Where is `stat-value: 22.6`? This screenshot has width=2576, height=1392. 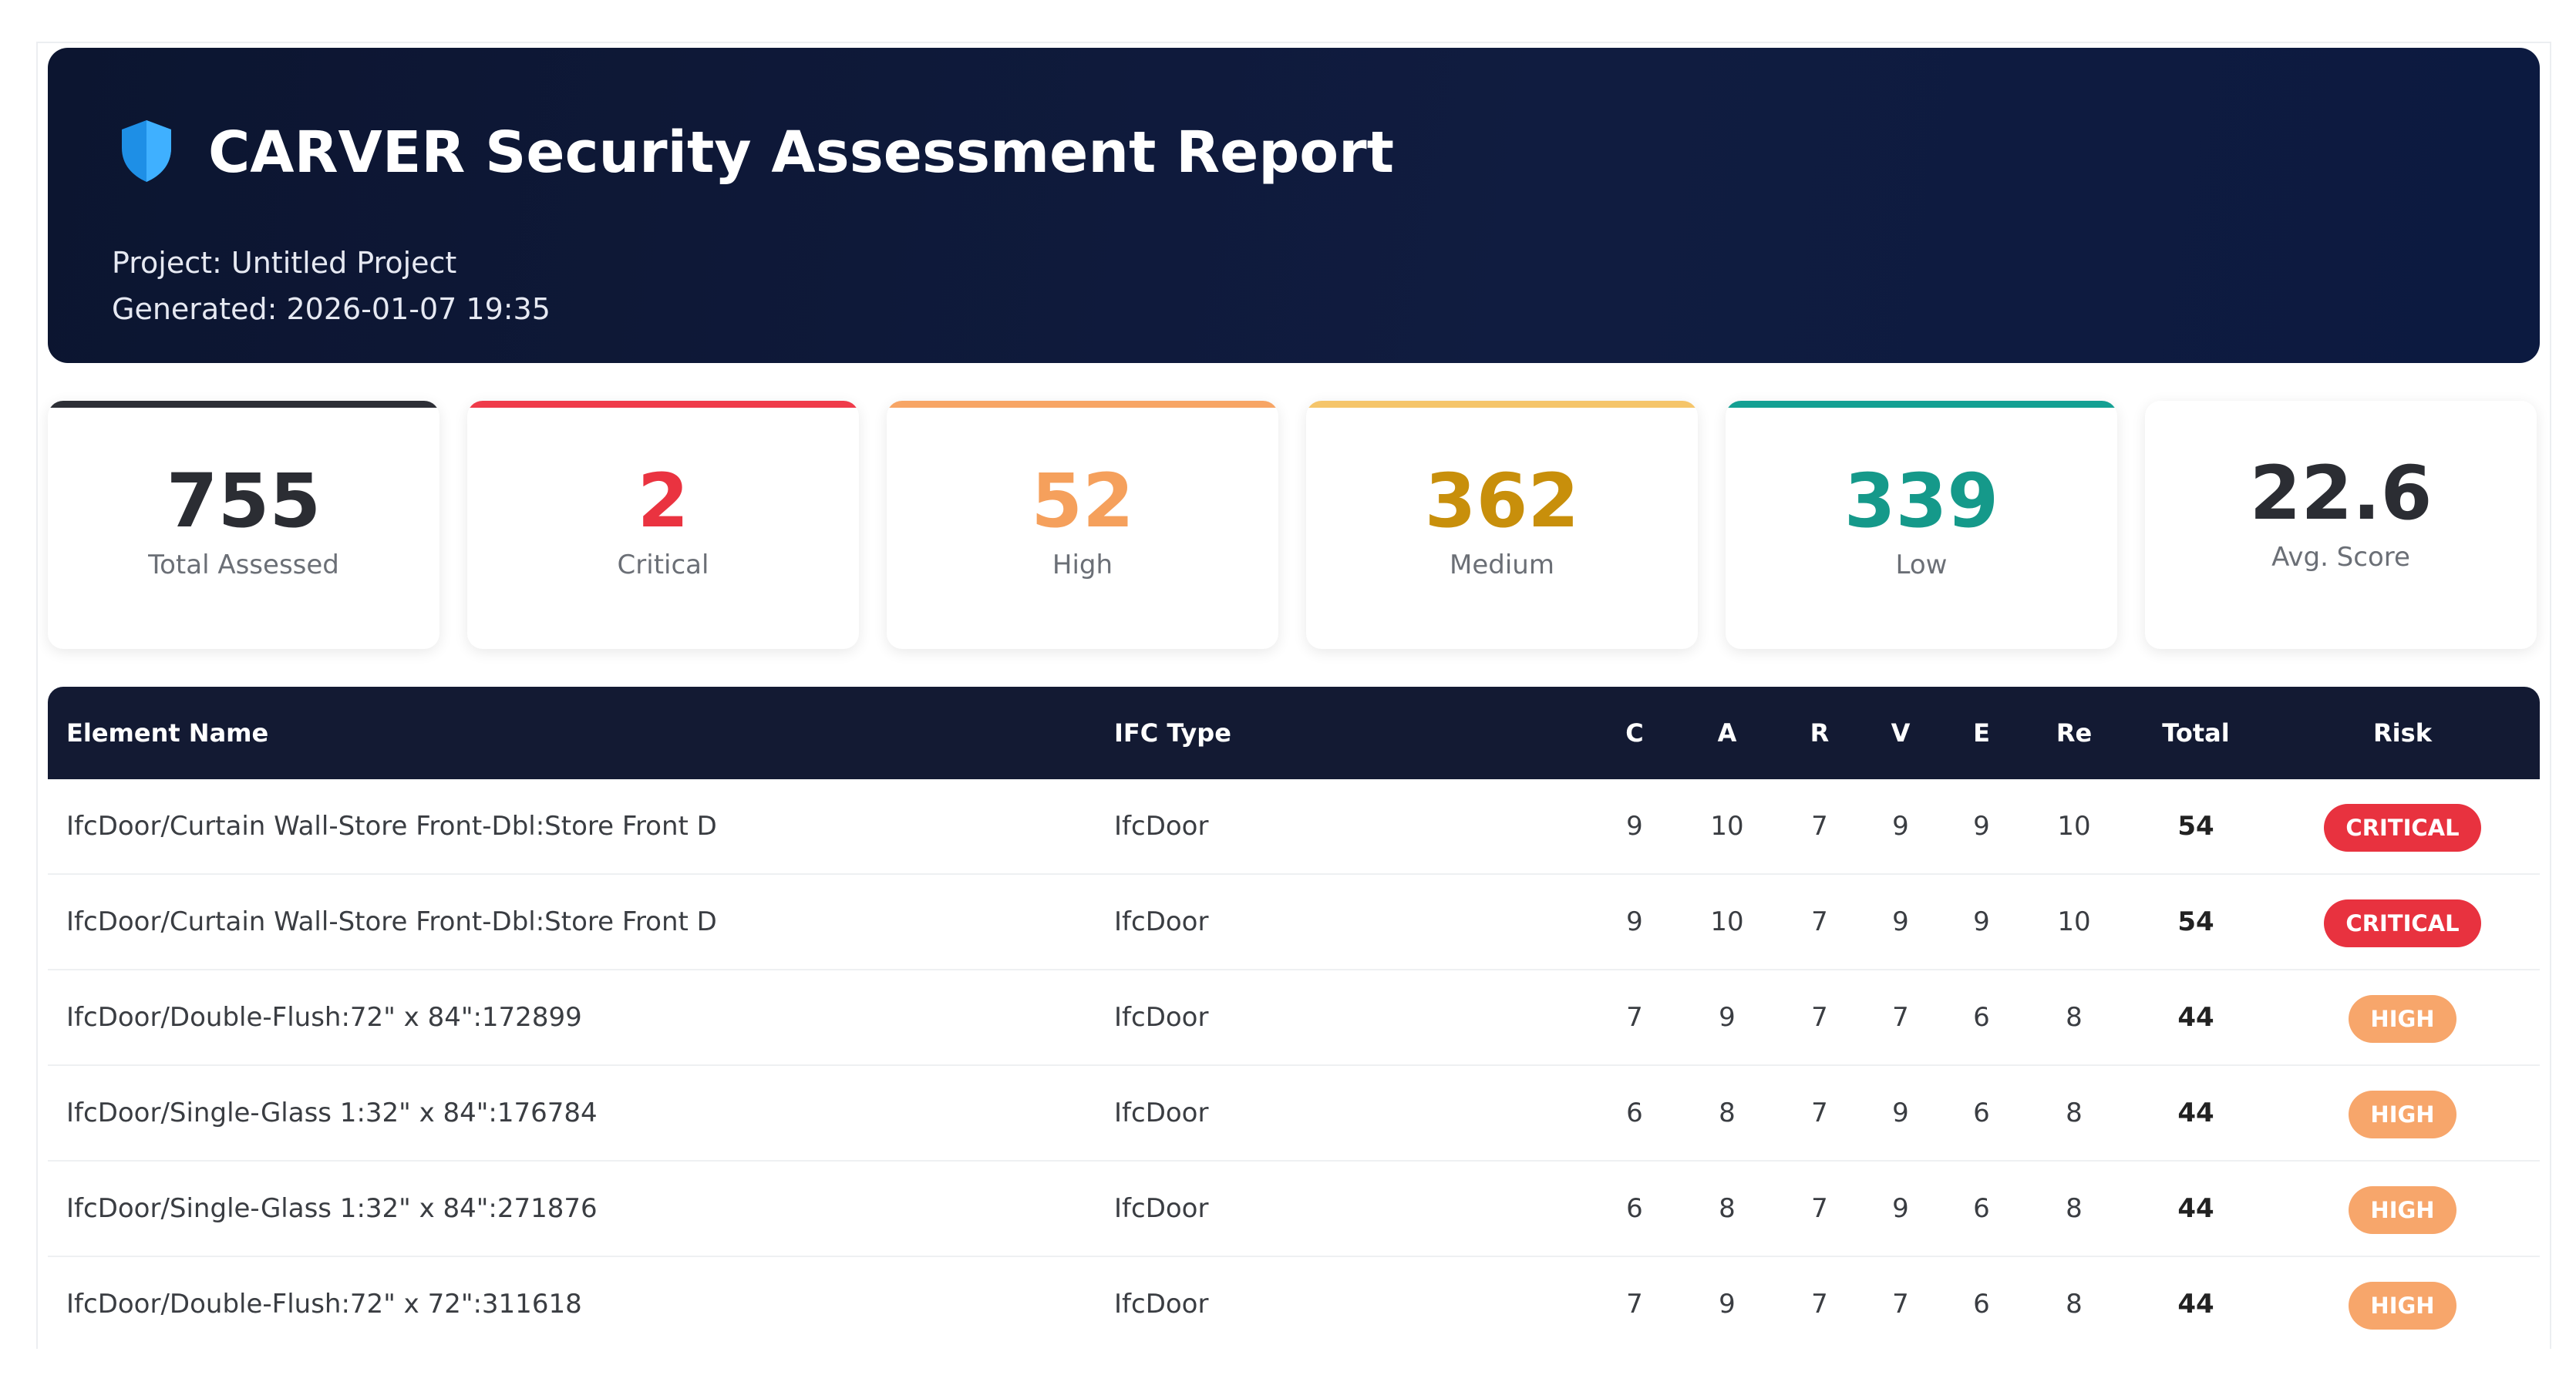 stat-value: 22.6 is located at coordinates (2341, 493).